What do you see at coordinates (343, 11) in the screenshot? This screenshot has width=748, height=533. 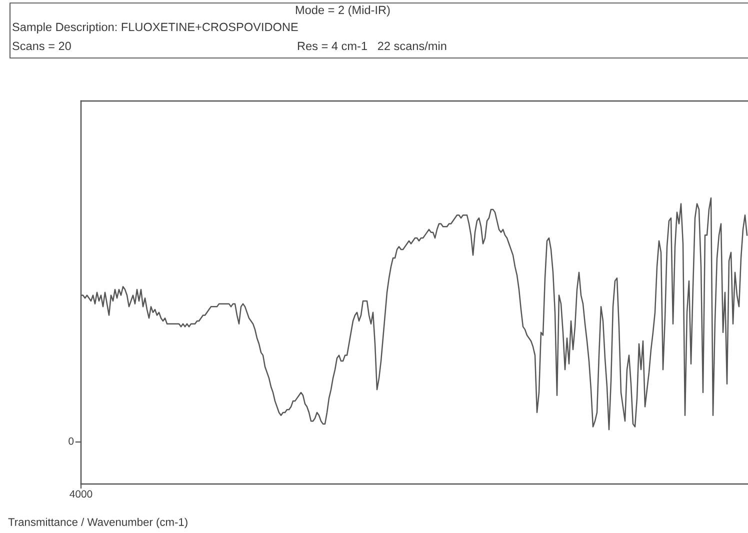 I see `text: Mode = 2 (Mid-IR)` at bounding box center [343, 11].